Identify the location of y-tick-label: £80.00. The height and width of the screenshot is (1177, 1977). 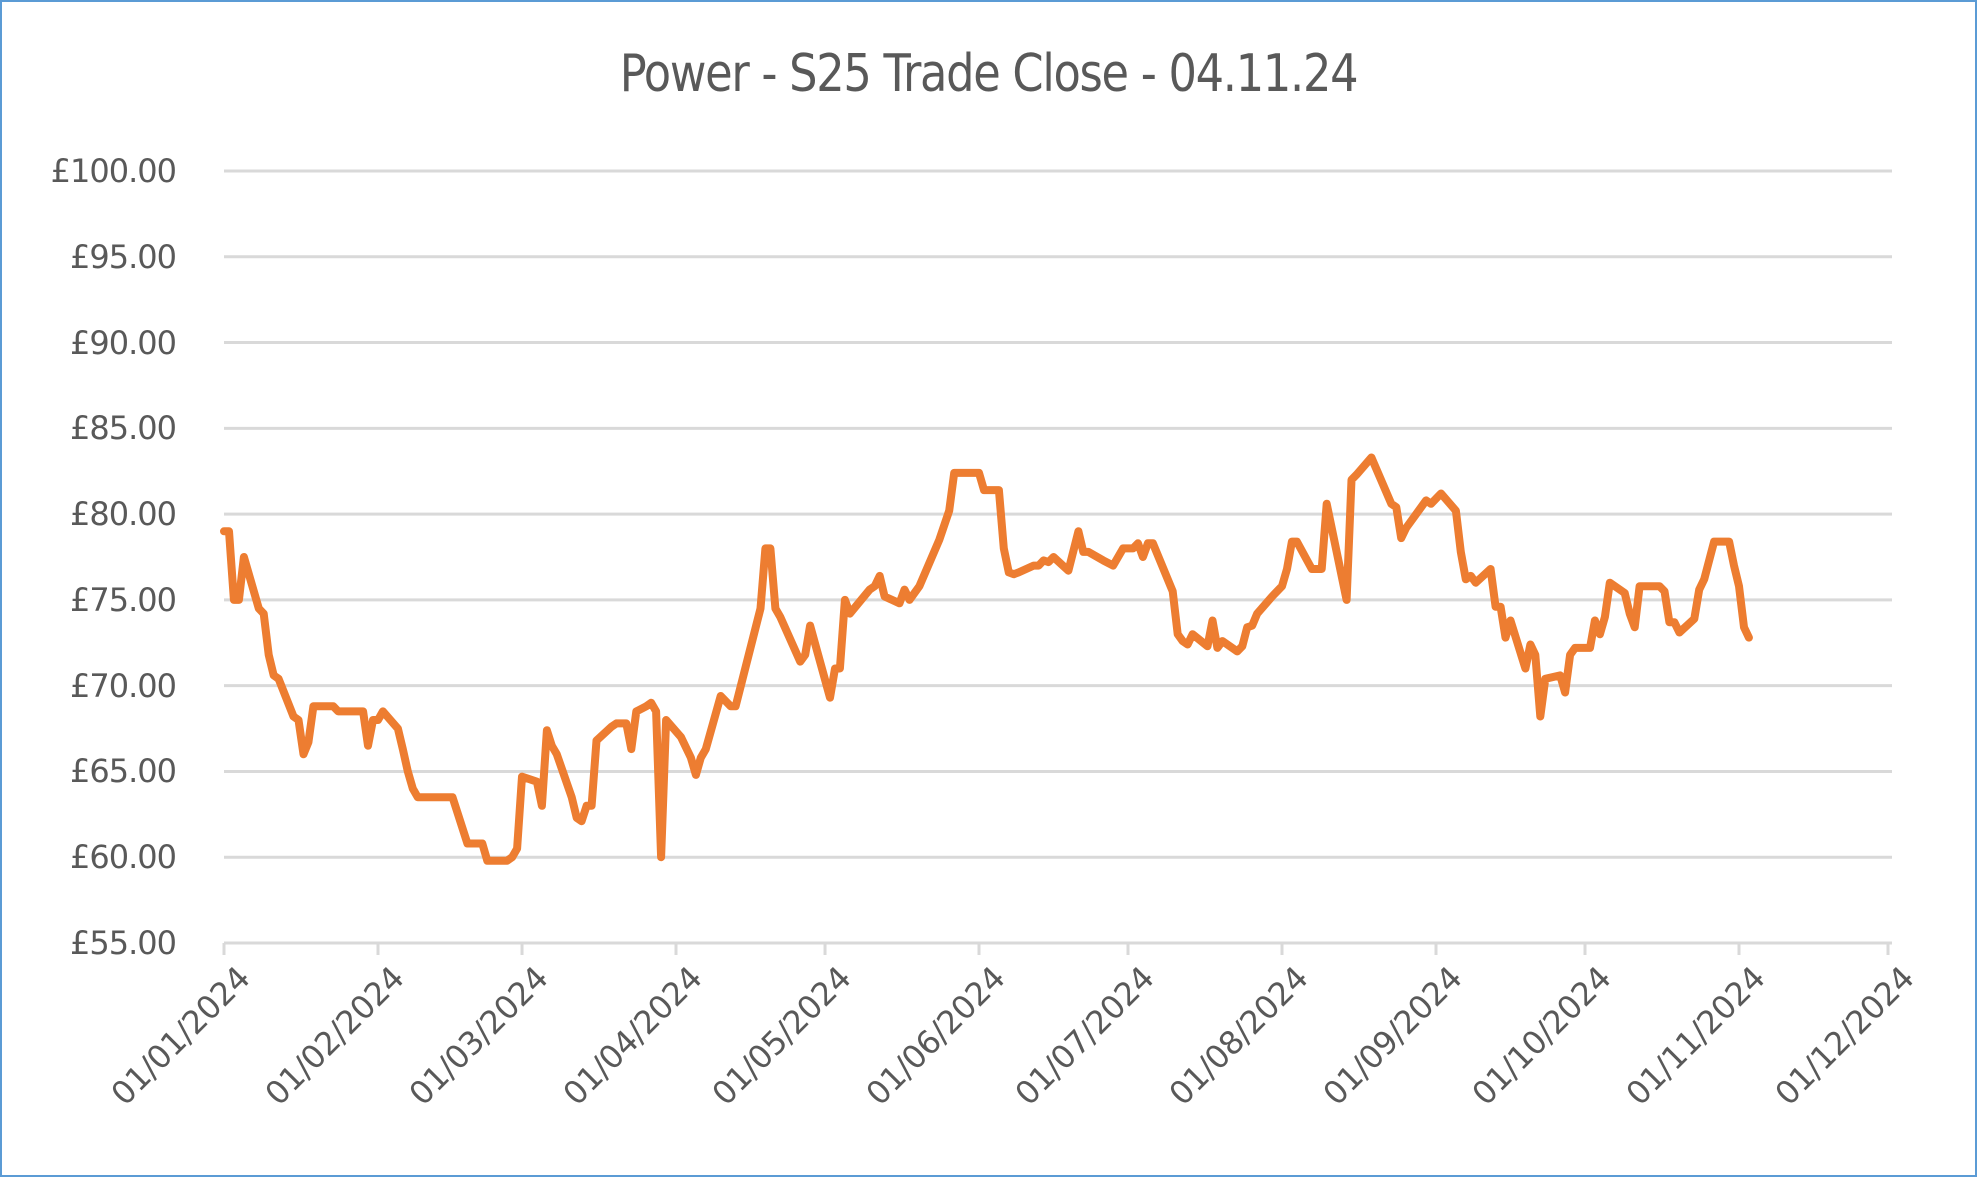
(123, 514).